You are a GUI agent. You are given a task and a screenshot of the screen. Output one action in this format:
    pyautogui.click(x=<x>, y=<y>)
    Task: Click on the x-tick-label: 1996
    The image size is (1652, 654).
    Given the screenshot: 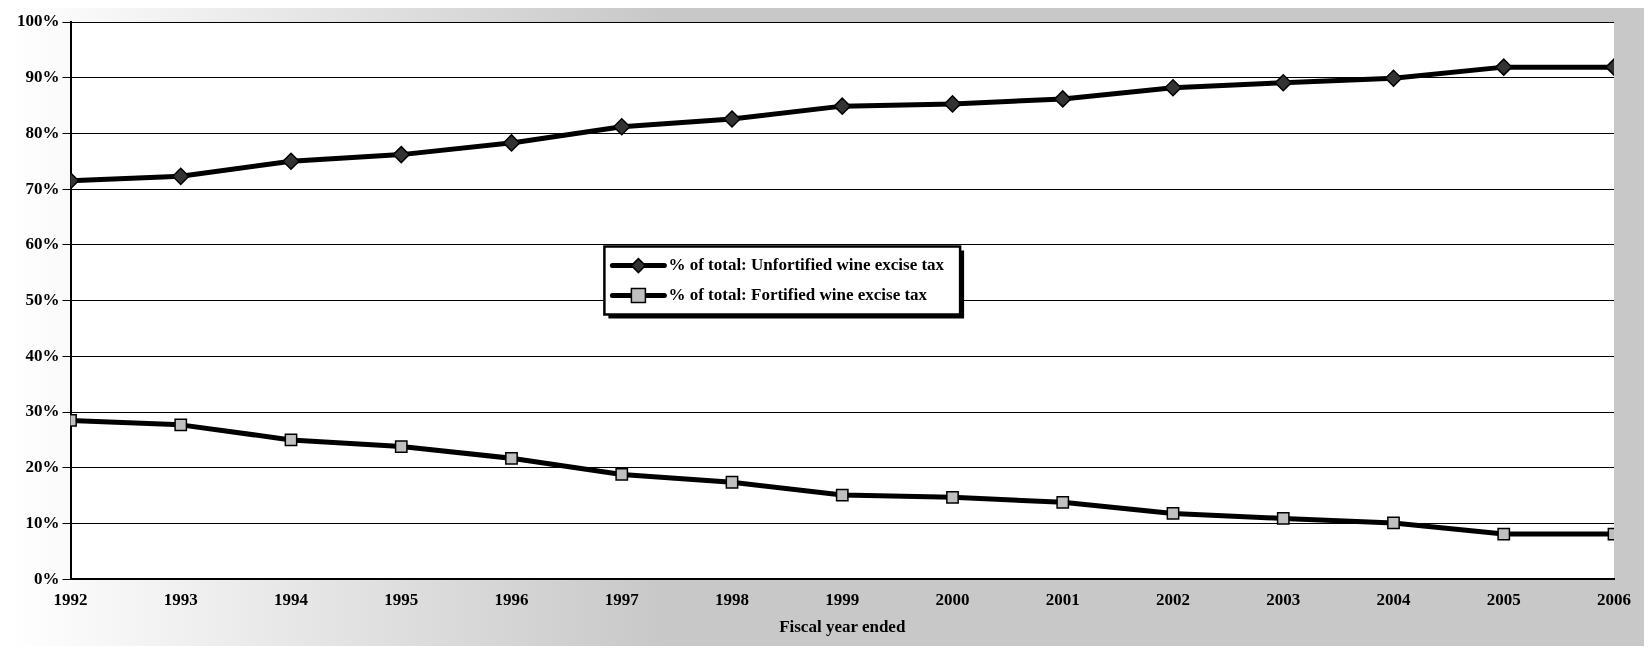 What is the action you would take?
    pyautogui.click(x=511, y=599)
    